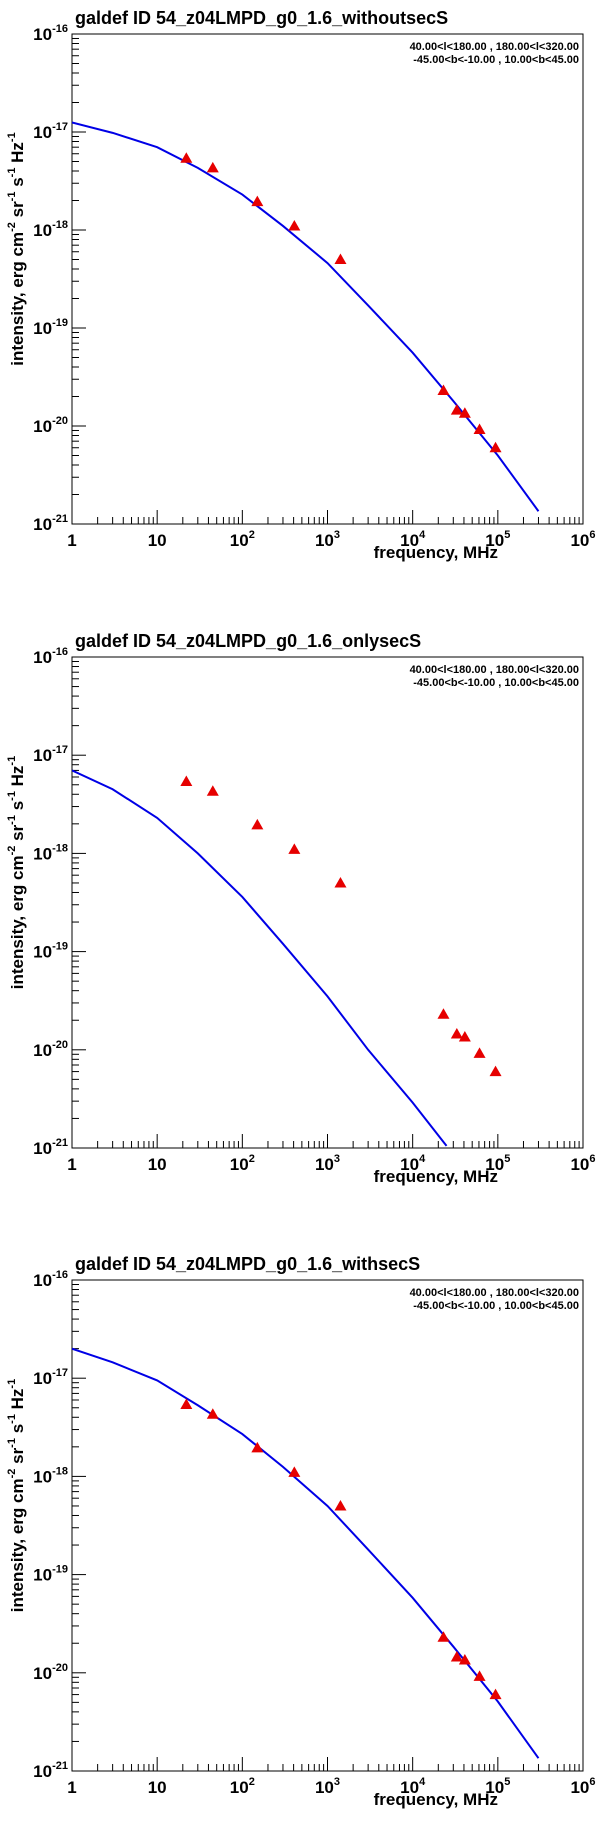  Describe the element at coordinates (247, 1264) in the screenshot. I see `chart-title: galdef ID 54_z04LMPD_g0_1.6_withsecS` at that location.